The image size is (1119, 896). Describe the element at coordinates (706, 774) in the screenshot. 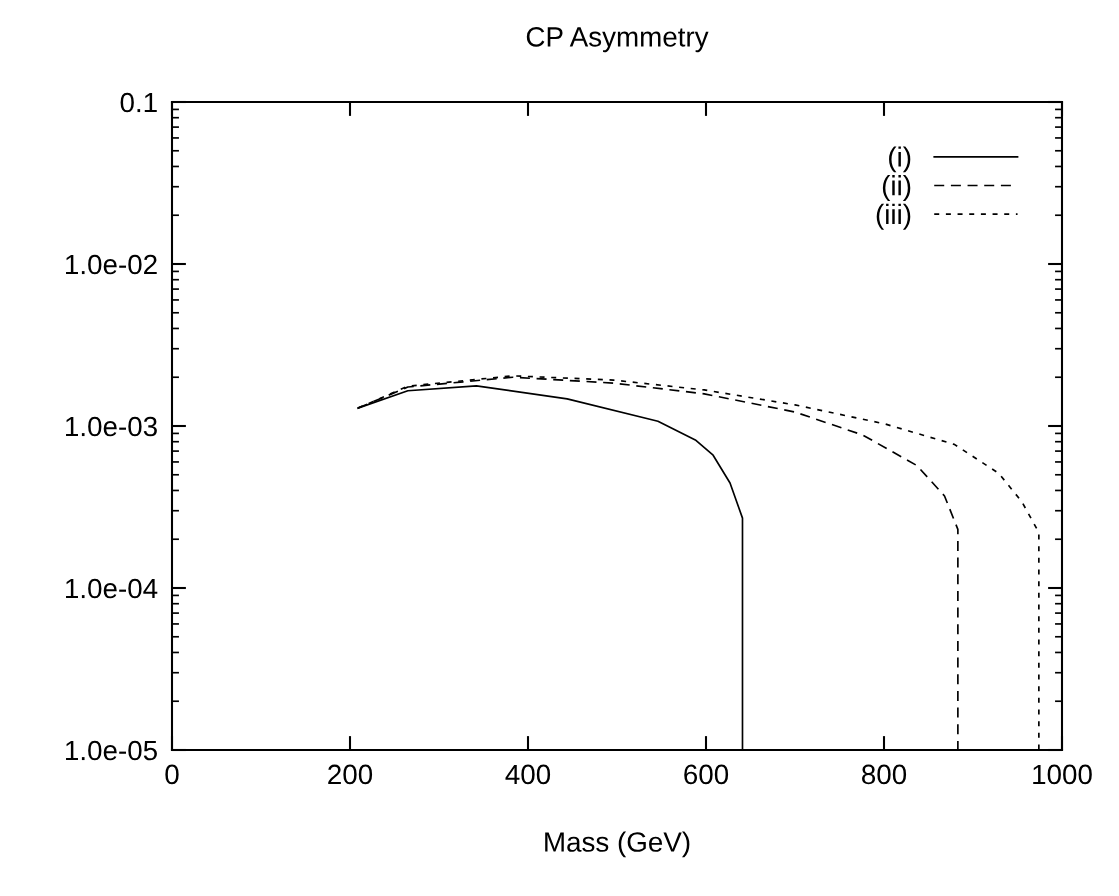

I see `x-tick-label: 600` at that location.